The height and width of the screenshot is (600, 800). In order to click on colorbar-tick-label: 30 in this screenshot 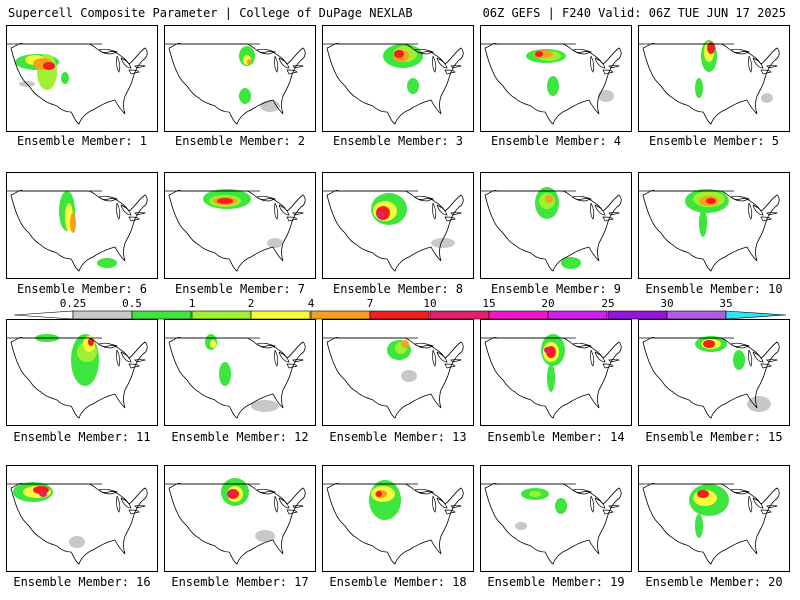, I will do `click(666, 303)`.